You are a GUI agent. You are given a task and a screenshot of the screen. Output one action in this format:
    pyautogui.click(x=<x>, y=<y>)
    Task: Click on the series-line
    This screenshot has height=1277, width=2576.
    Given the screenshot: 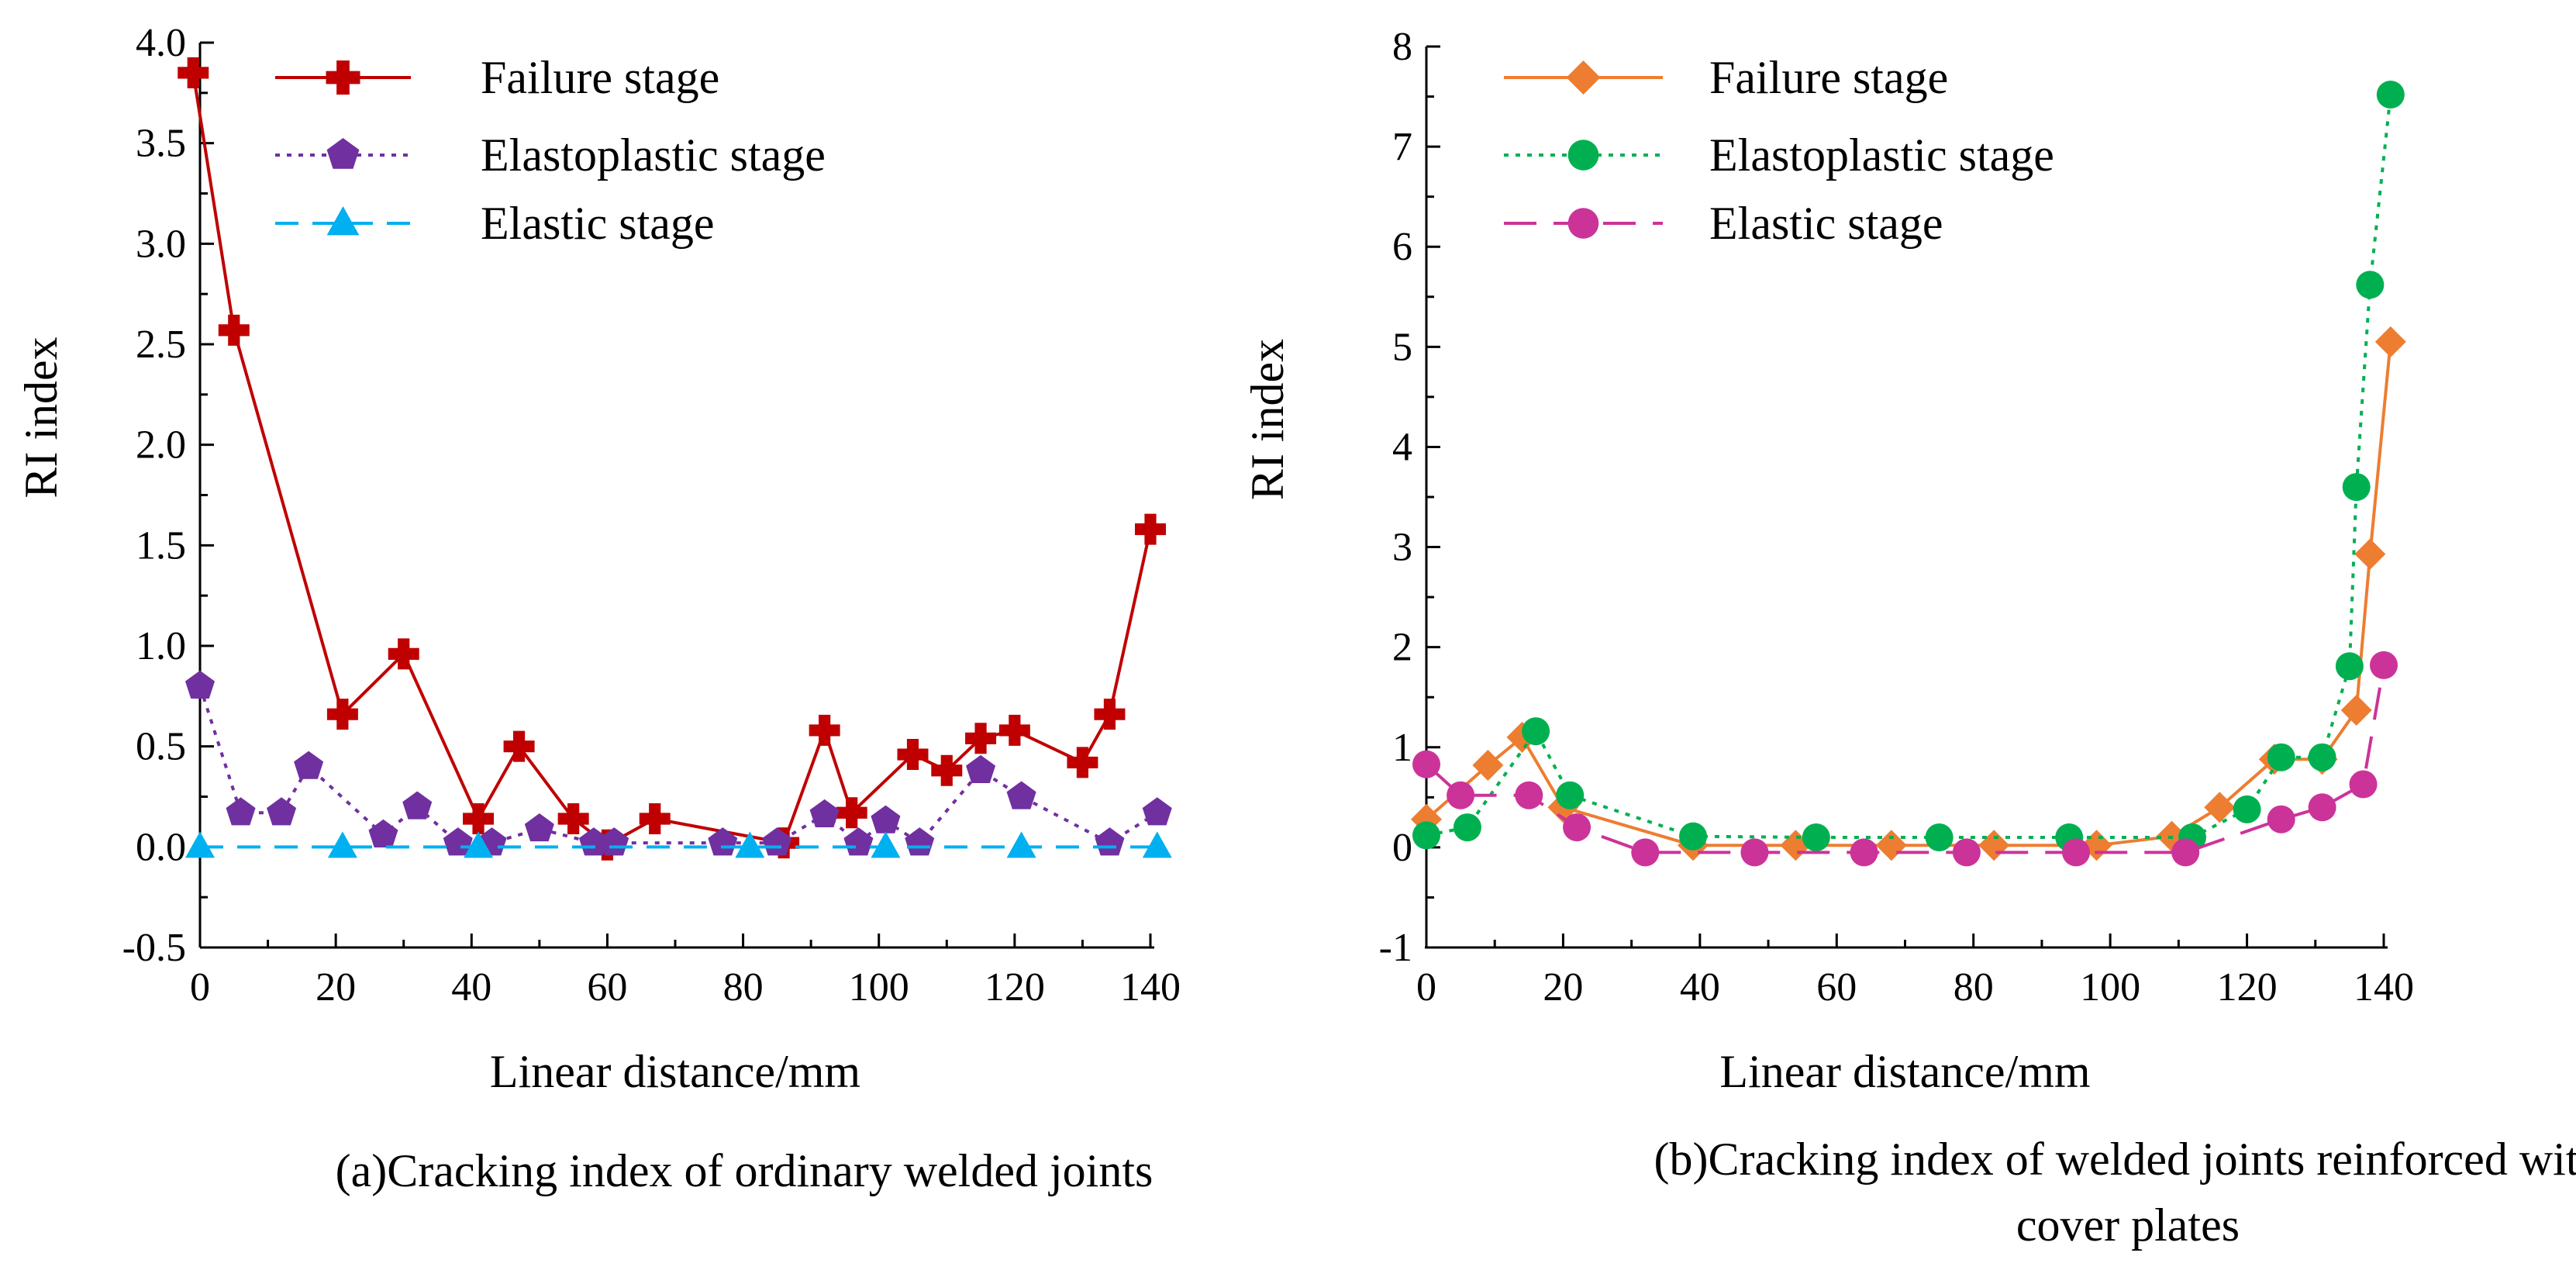 What is the action you would take?
    pyautogui.click(x=1908, y=594)
    